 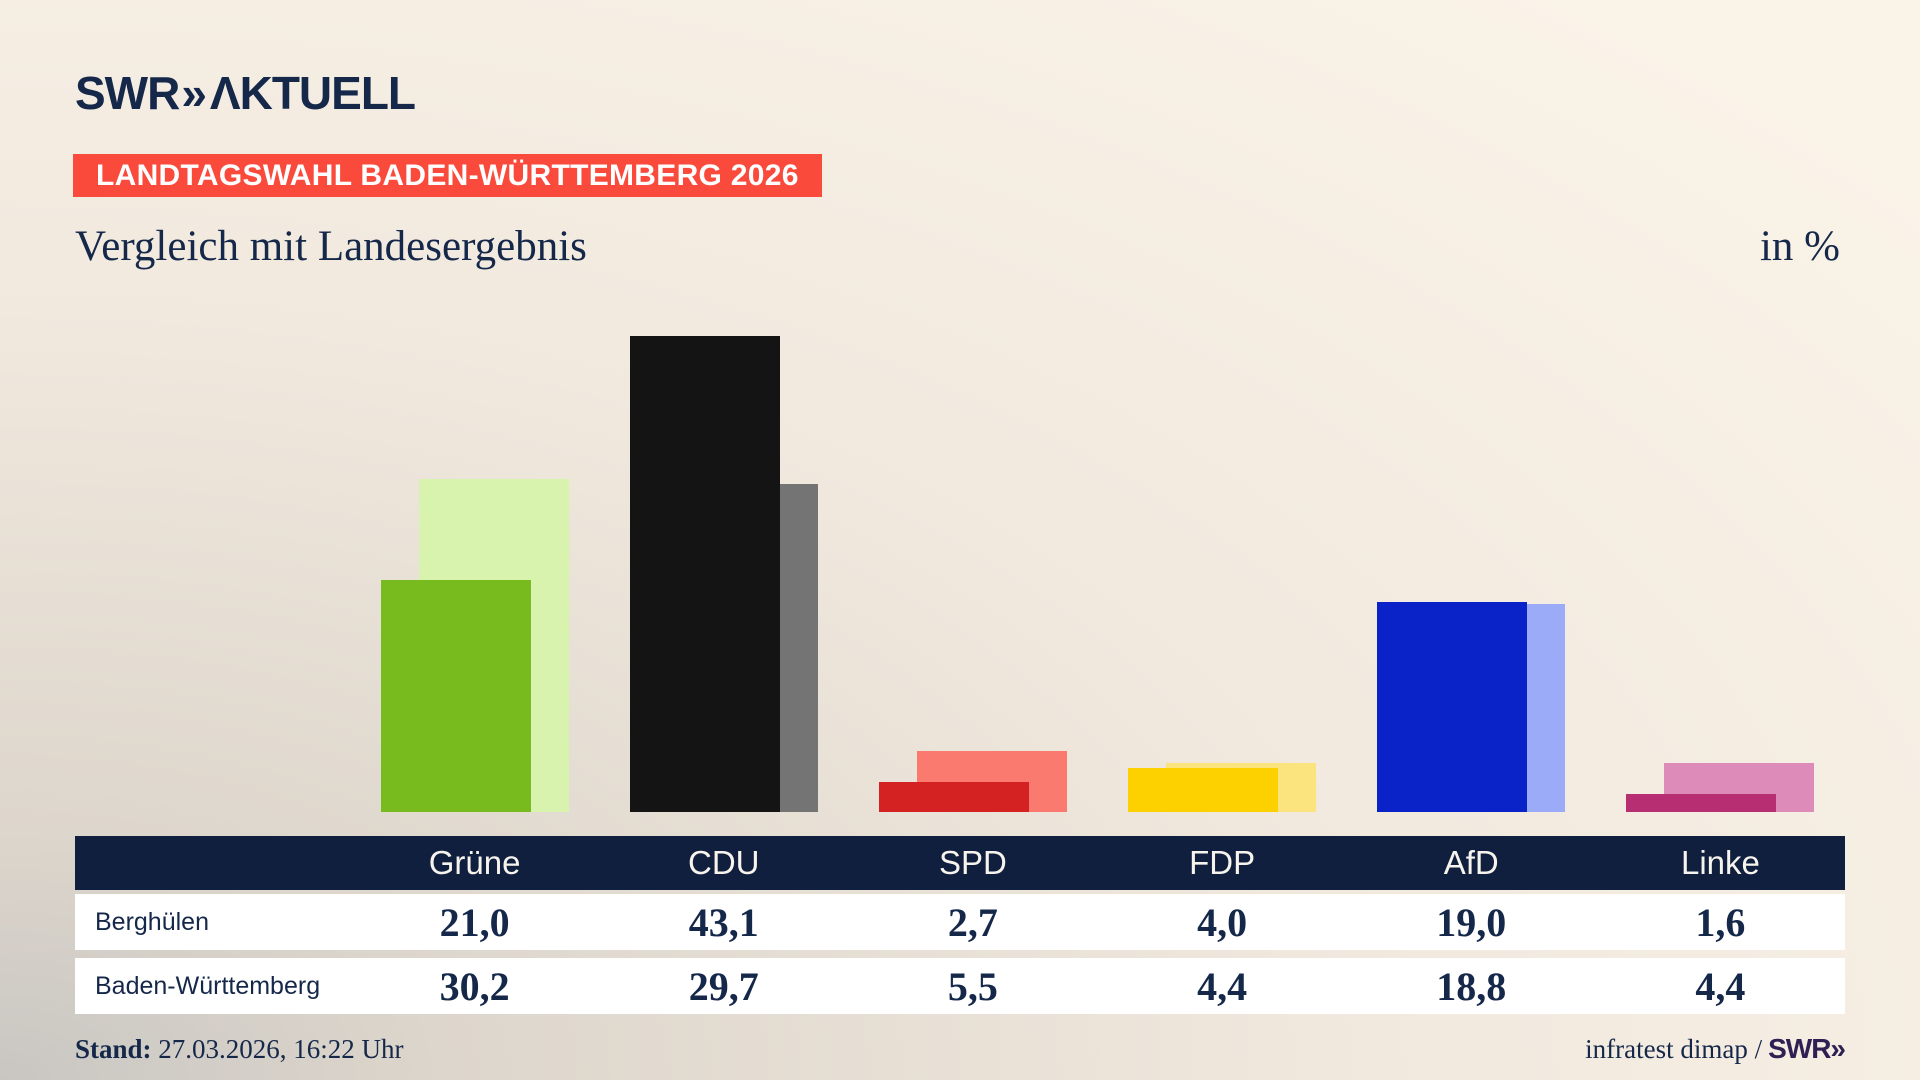 I want to click on bar-fdp-gemeinde, so click(x=1203, y=790).